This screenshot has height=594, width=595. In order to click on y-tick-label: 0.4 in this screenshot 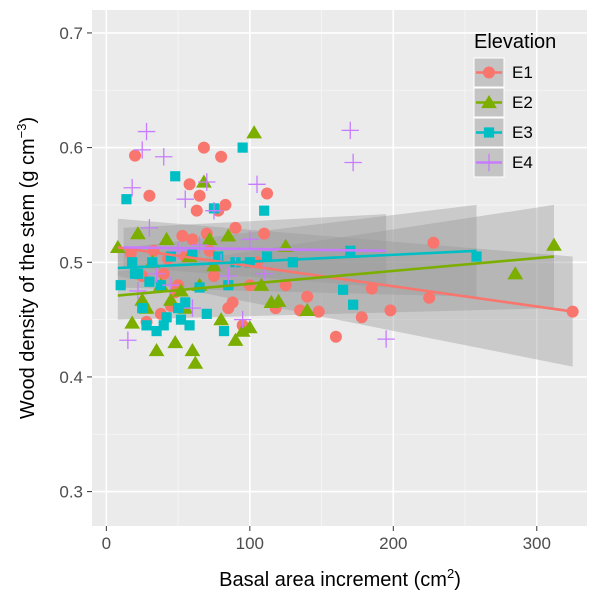, I will do `click(71, 377)`.